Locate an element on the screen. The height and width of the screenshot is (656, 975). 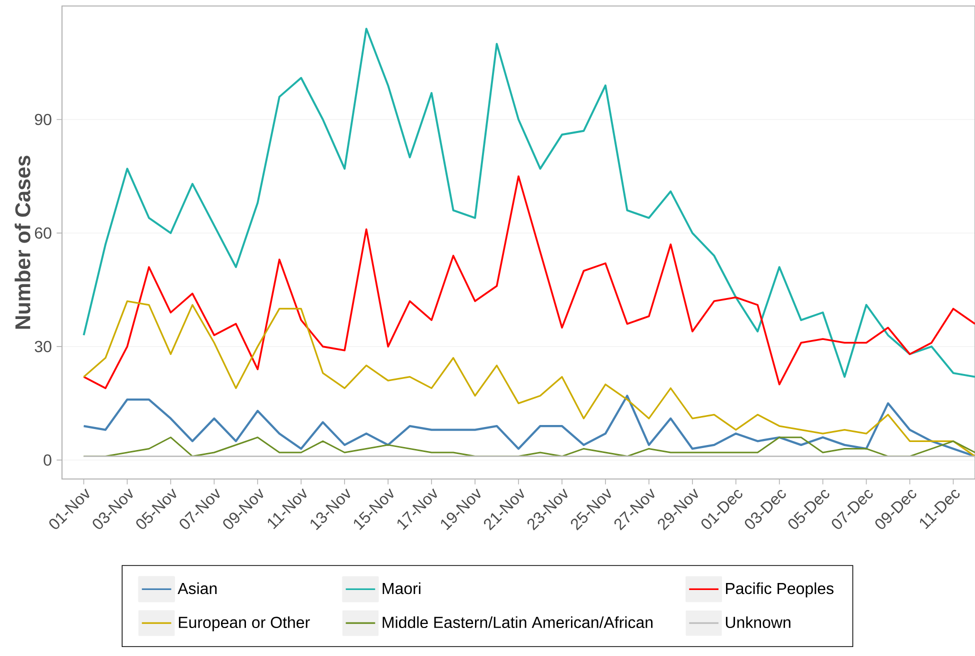
legend-label: Pacific Peoples is located at coordinates (780, 590).